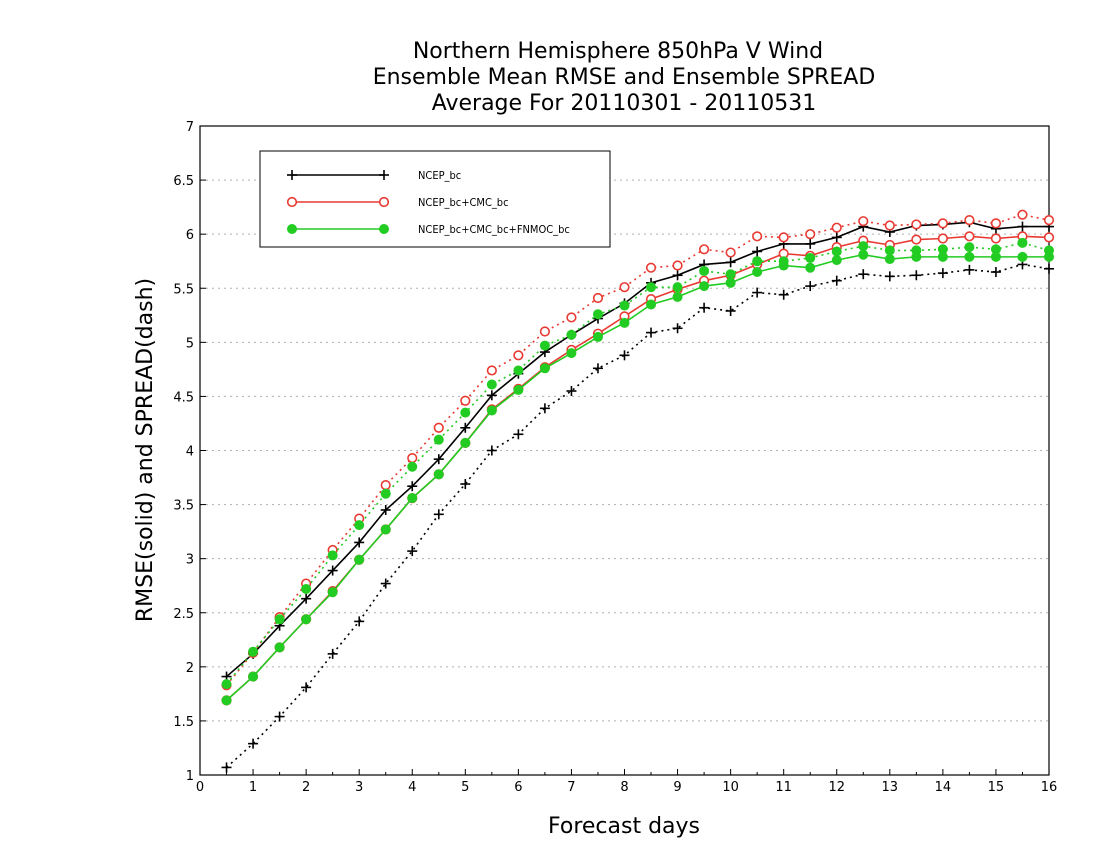 Image resolution: width=1100 pixels, height=850 pixels. Describe the element at coordinates (428, 229) in the screenshot. I see `legend-item-2: NCEP_bc+CMC_bc+FNMOC_bc` at that location.